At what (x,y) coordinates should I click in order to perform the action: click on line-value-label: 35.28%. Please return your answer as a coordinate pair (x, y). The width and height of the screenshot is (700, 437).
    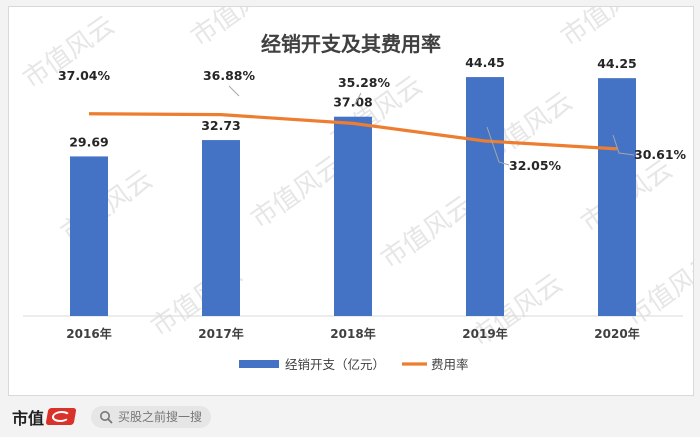
    Looking at the image, I should click on (364, 82).